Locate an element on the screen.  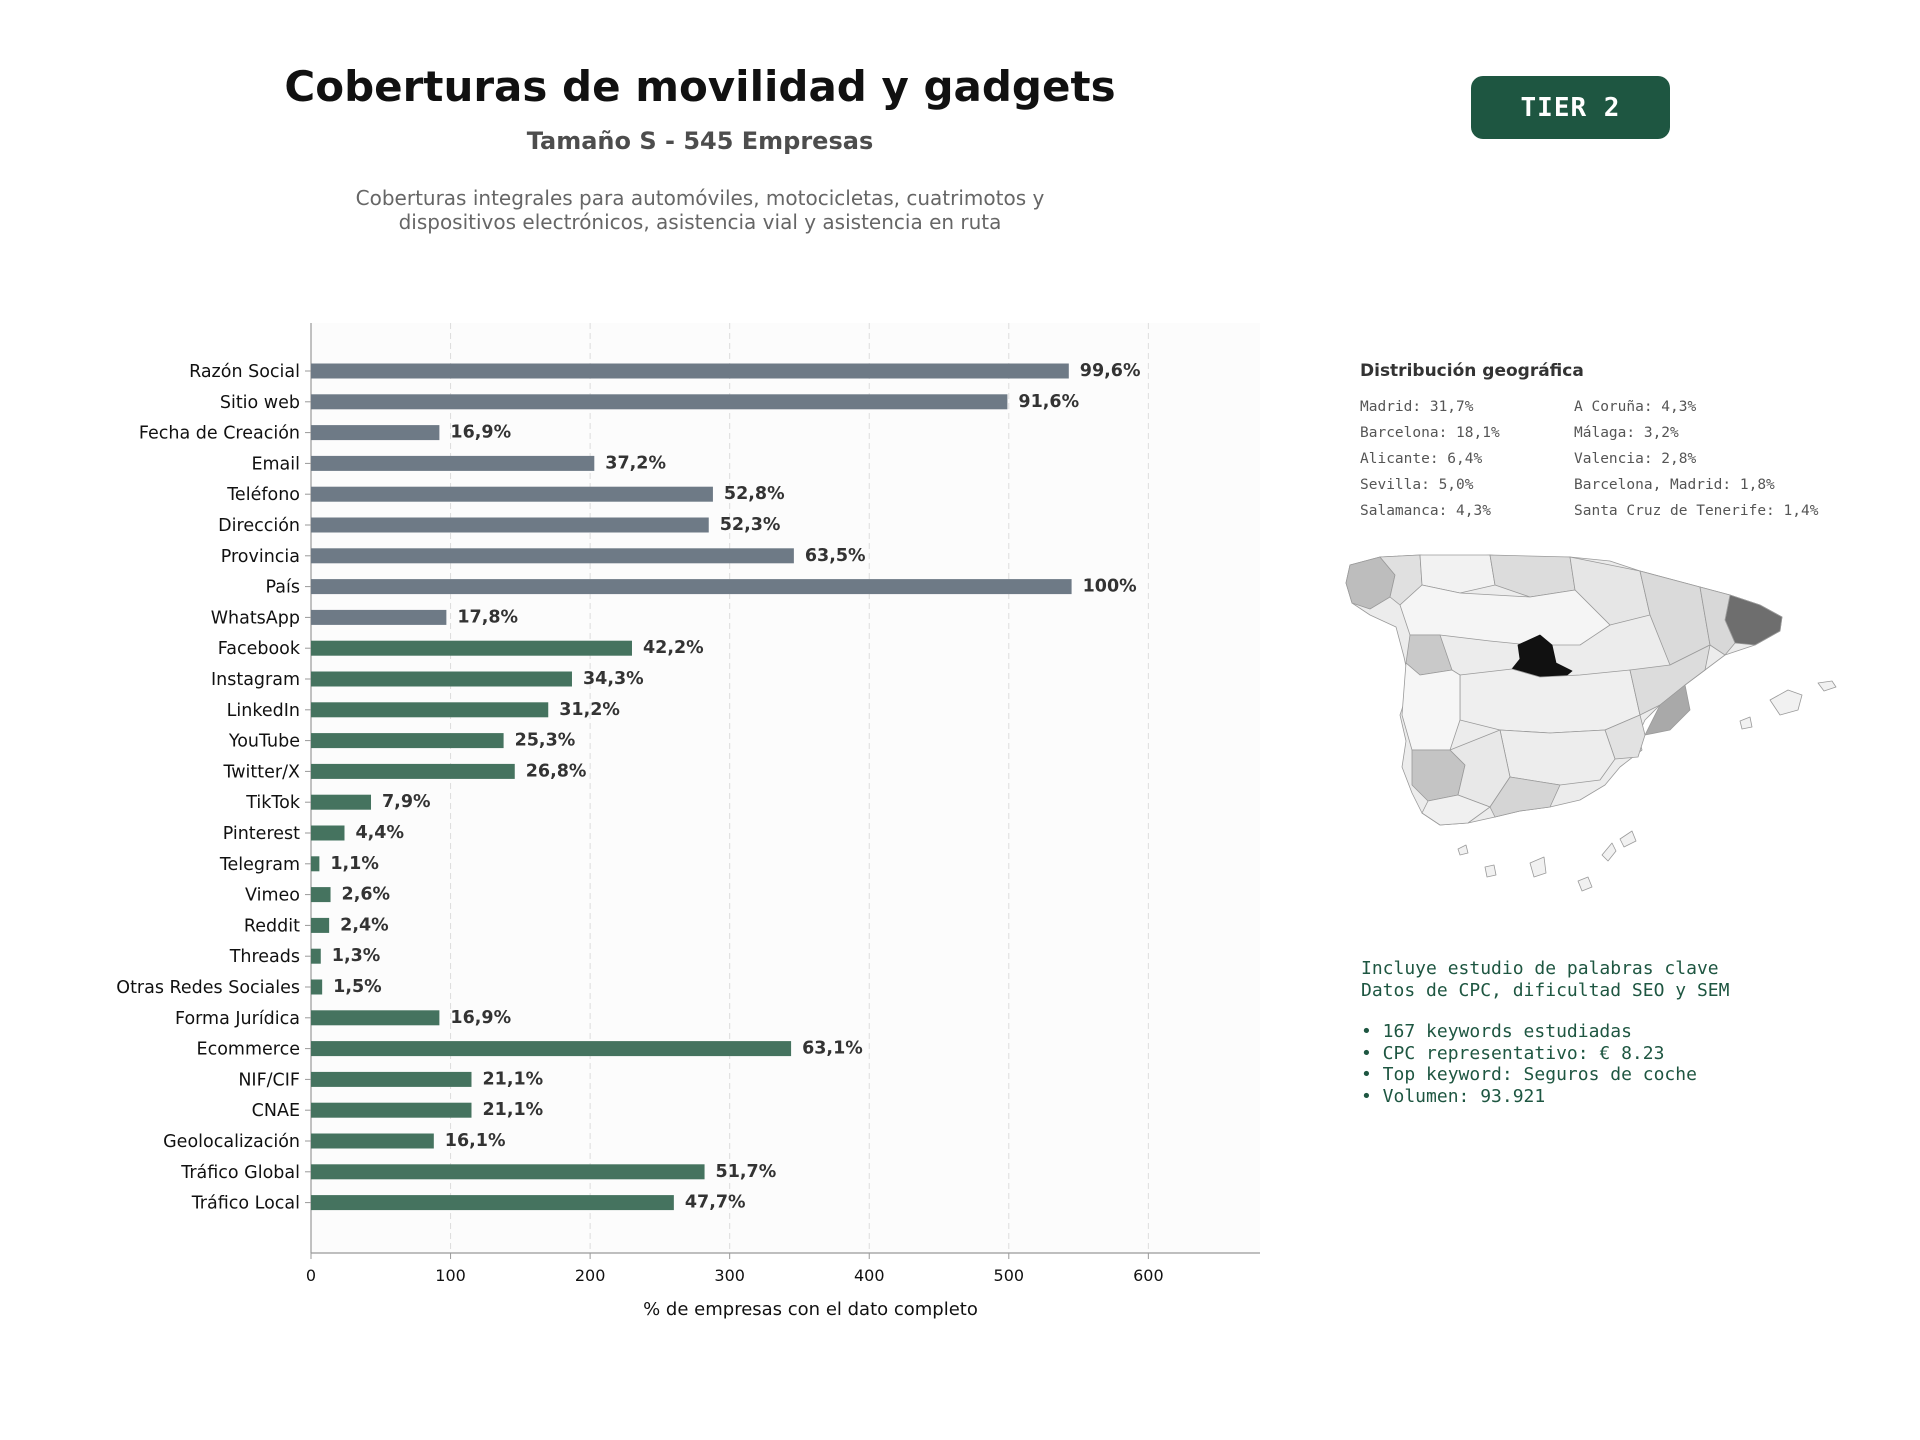
category-label: Pinterest is located at coordinates (261, 834).